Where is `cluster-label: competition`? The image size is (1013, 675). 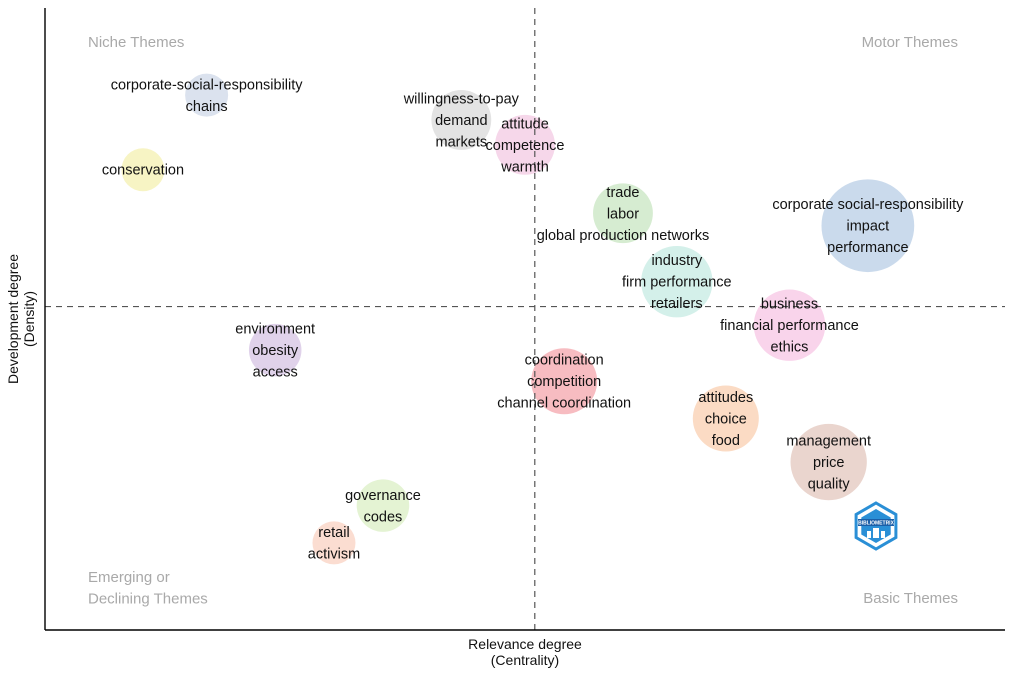 cluster-label: competition is located at coordinates (564, 382).